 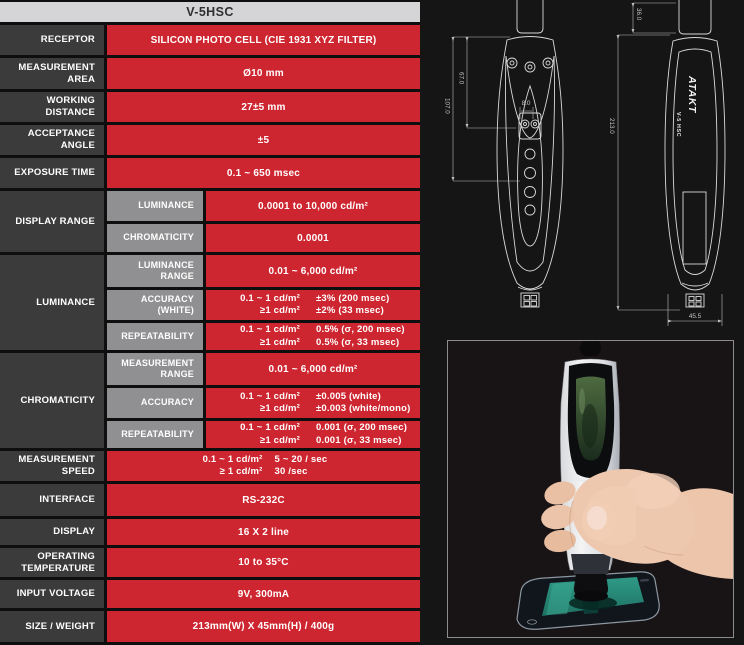 I want to click on spec-label: RECEPTOR, so click(x=52, y=40).